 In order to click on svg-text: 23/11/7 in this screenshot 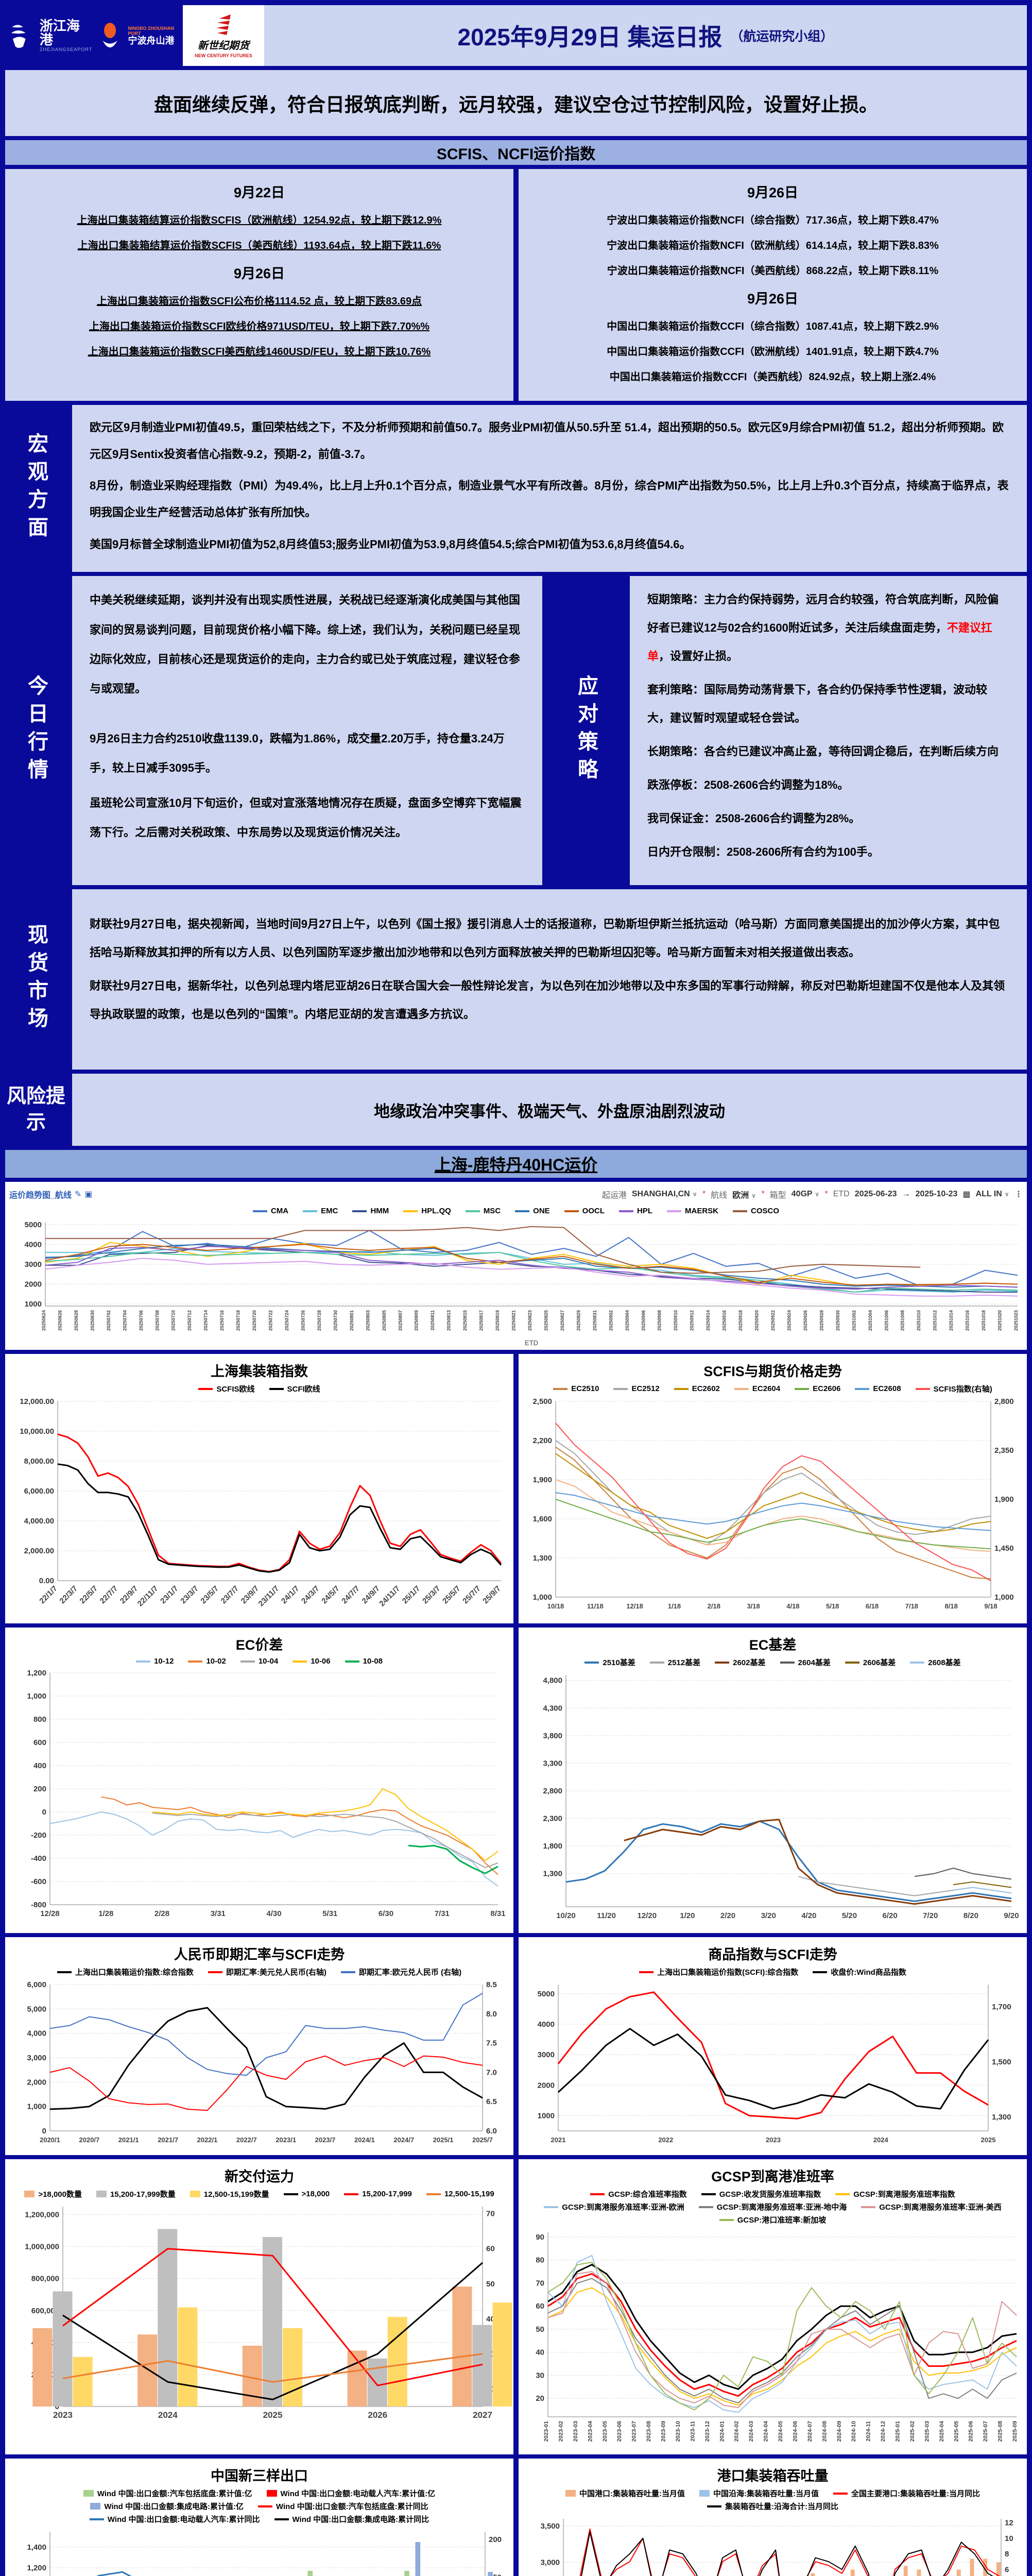, I will do `click(269, 1596)`.